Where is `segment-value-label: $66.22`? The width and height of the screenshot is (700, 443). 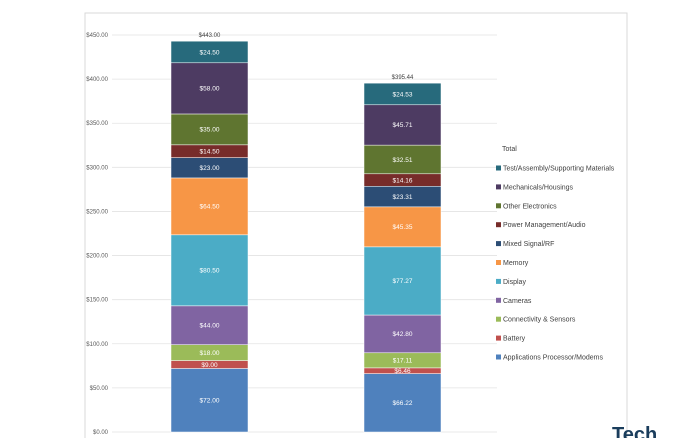 segment-value-label: $66.22 is located at coordinates (403, 403).